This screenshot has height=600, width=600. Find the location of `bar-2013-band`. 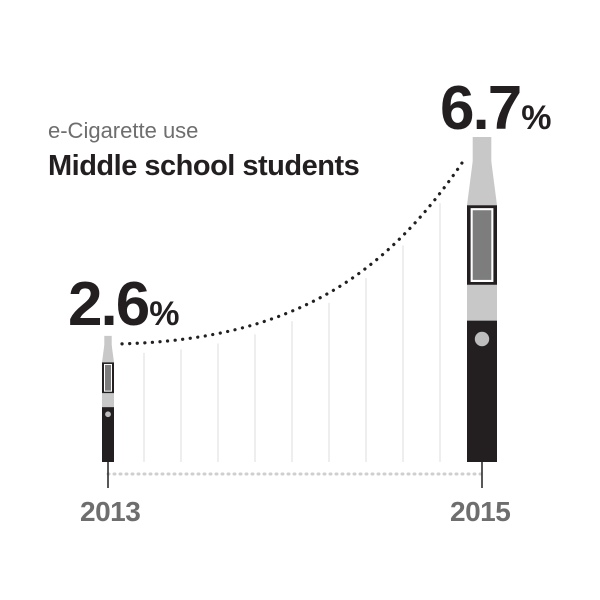

bar-2013-band is located at coordinates (108, 400).